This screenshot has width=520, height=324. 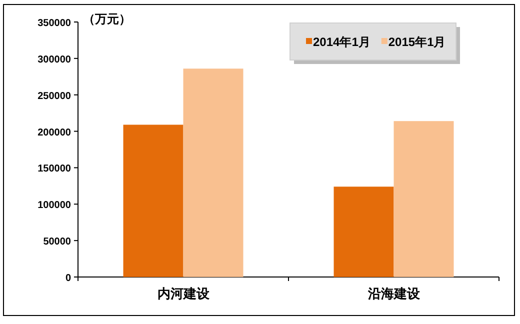 I want to click on y-tick-label: 100000, so click(x=55, y=206).